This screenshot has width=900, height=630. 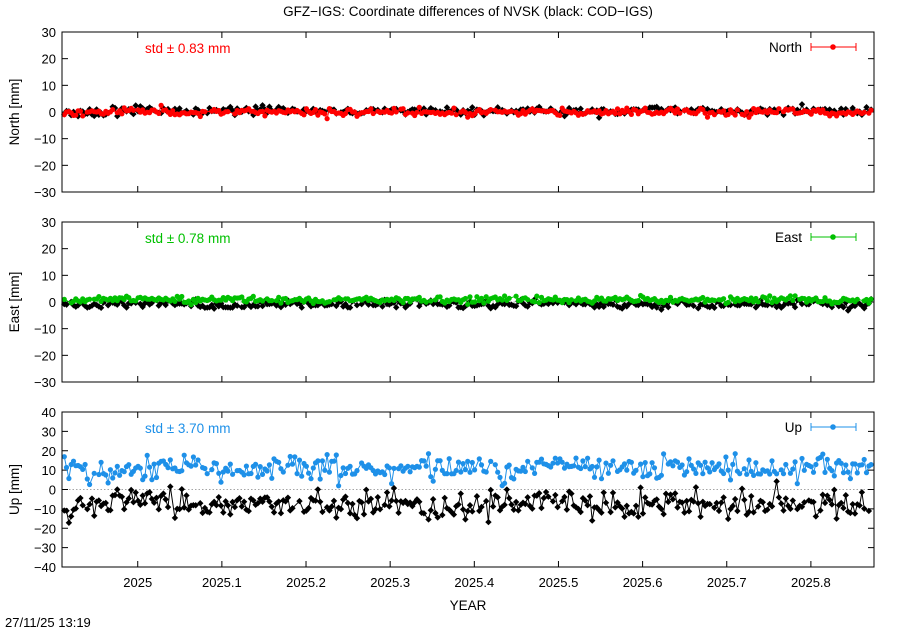 I want to click on x-tick-label: 2025.5, so click(x=559, y=582).